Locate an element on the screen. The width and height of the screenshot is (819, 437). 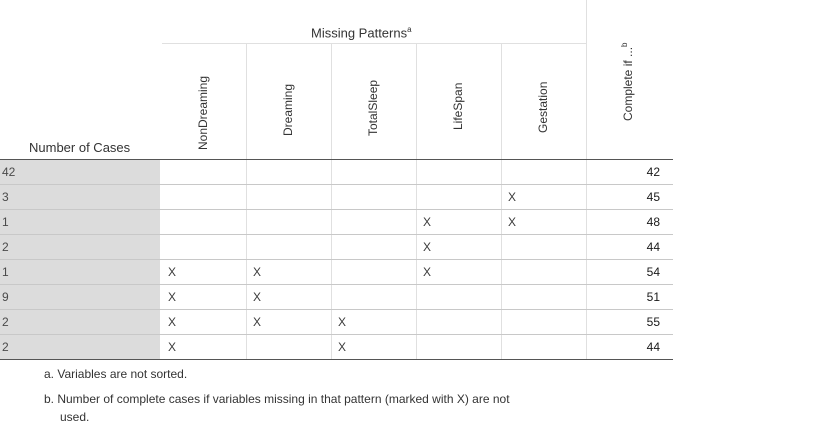
group-title-underline is located at coordinates (374, 43).